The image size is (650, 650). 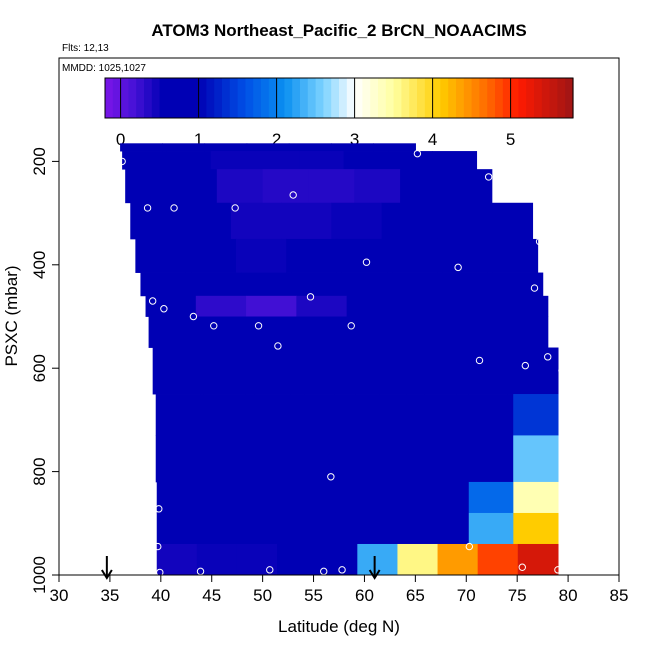 What do you see at coordinates (374, 568) in the screenshot?
I see `down-arrow-icon` at bounding box center [374, 568].